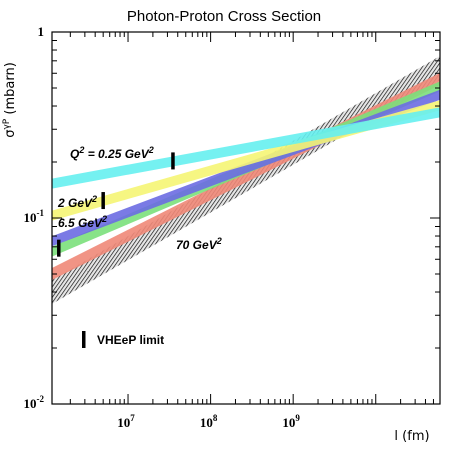 This screenshot has height=452, width=449. I want to click on series-label: Q2 = 0.25 GeV2, so click(112, 153).